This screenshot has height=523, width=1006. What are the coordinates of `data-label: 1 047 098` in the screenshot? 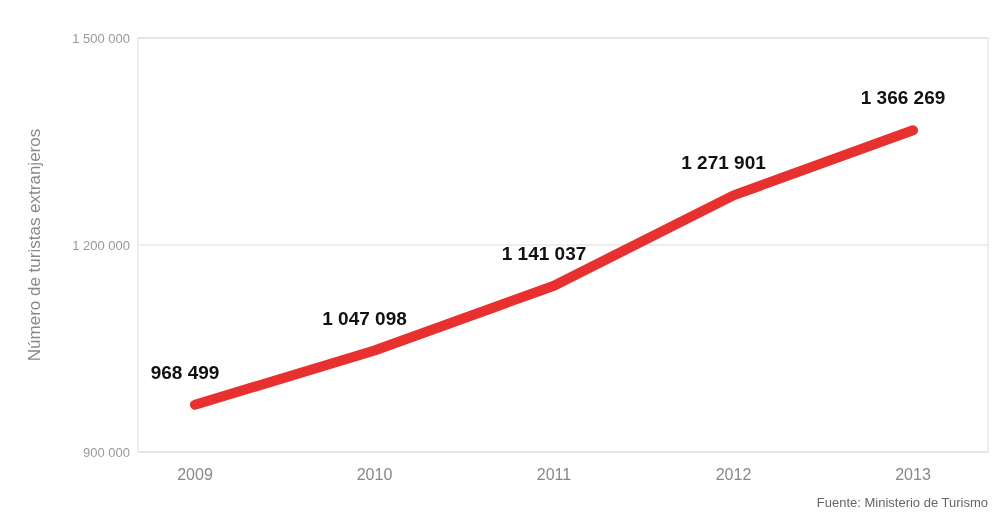 It's located at (364, 318).